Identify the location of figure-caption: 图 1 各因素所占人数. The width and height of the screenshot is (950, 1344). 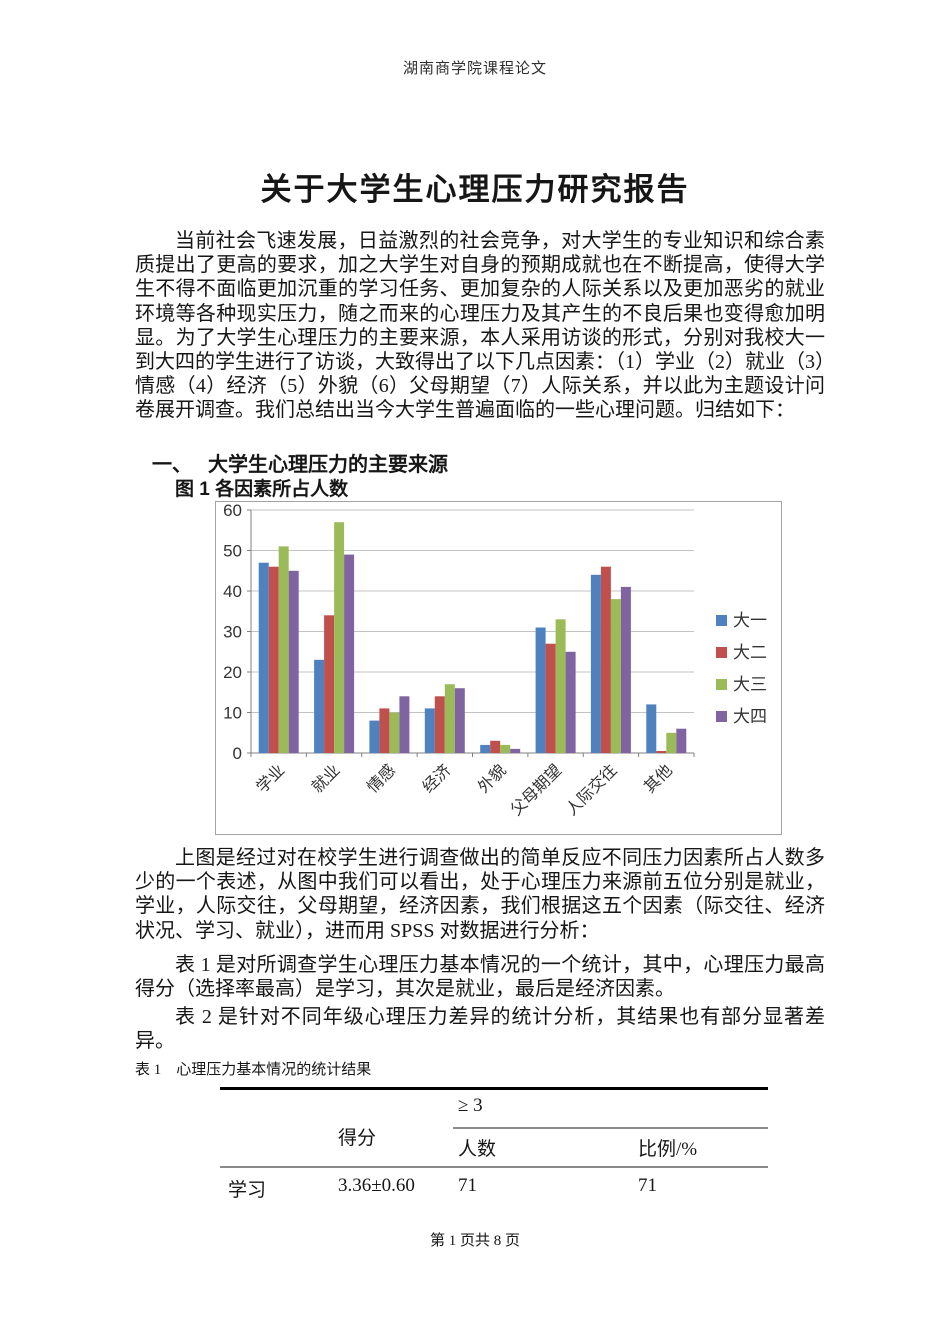
(262, 489).